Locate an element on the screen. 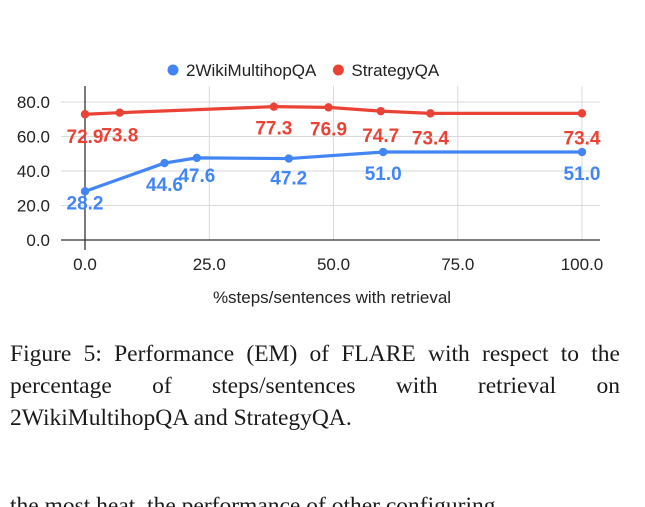 The width and height of the screenshot is (645, 507). x-axis-label: %steps/sentences with retrieval is located at coordinates (332, 297).